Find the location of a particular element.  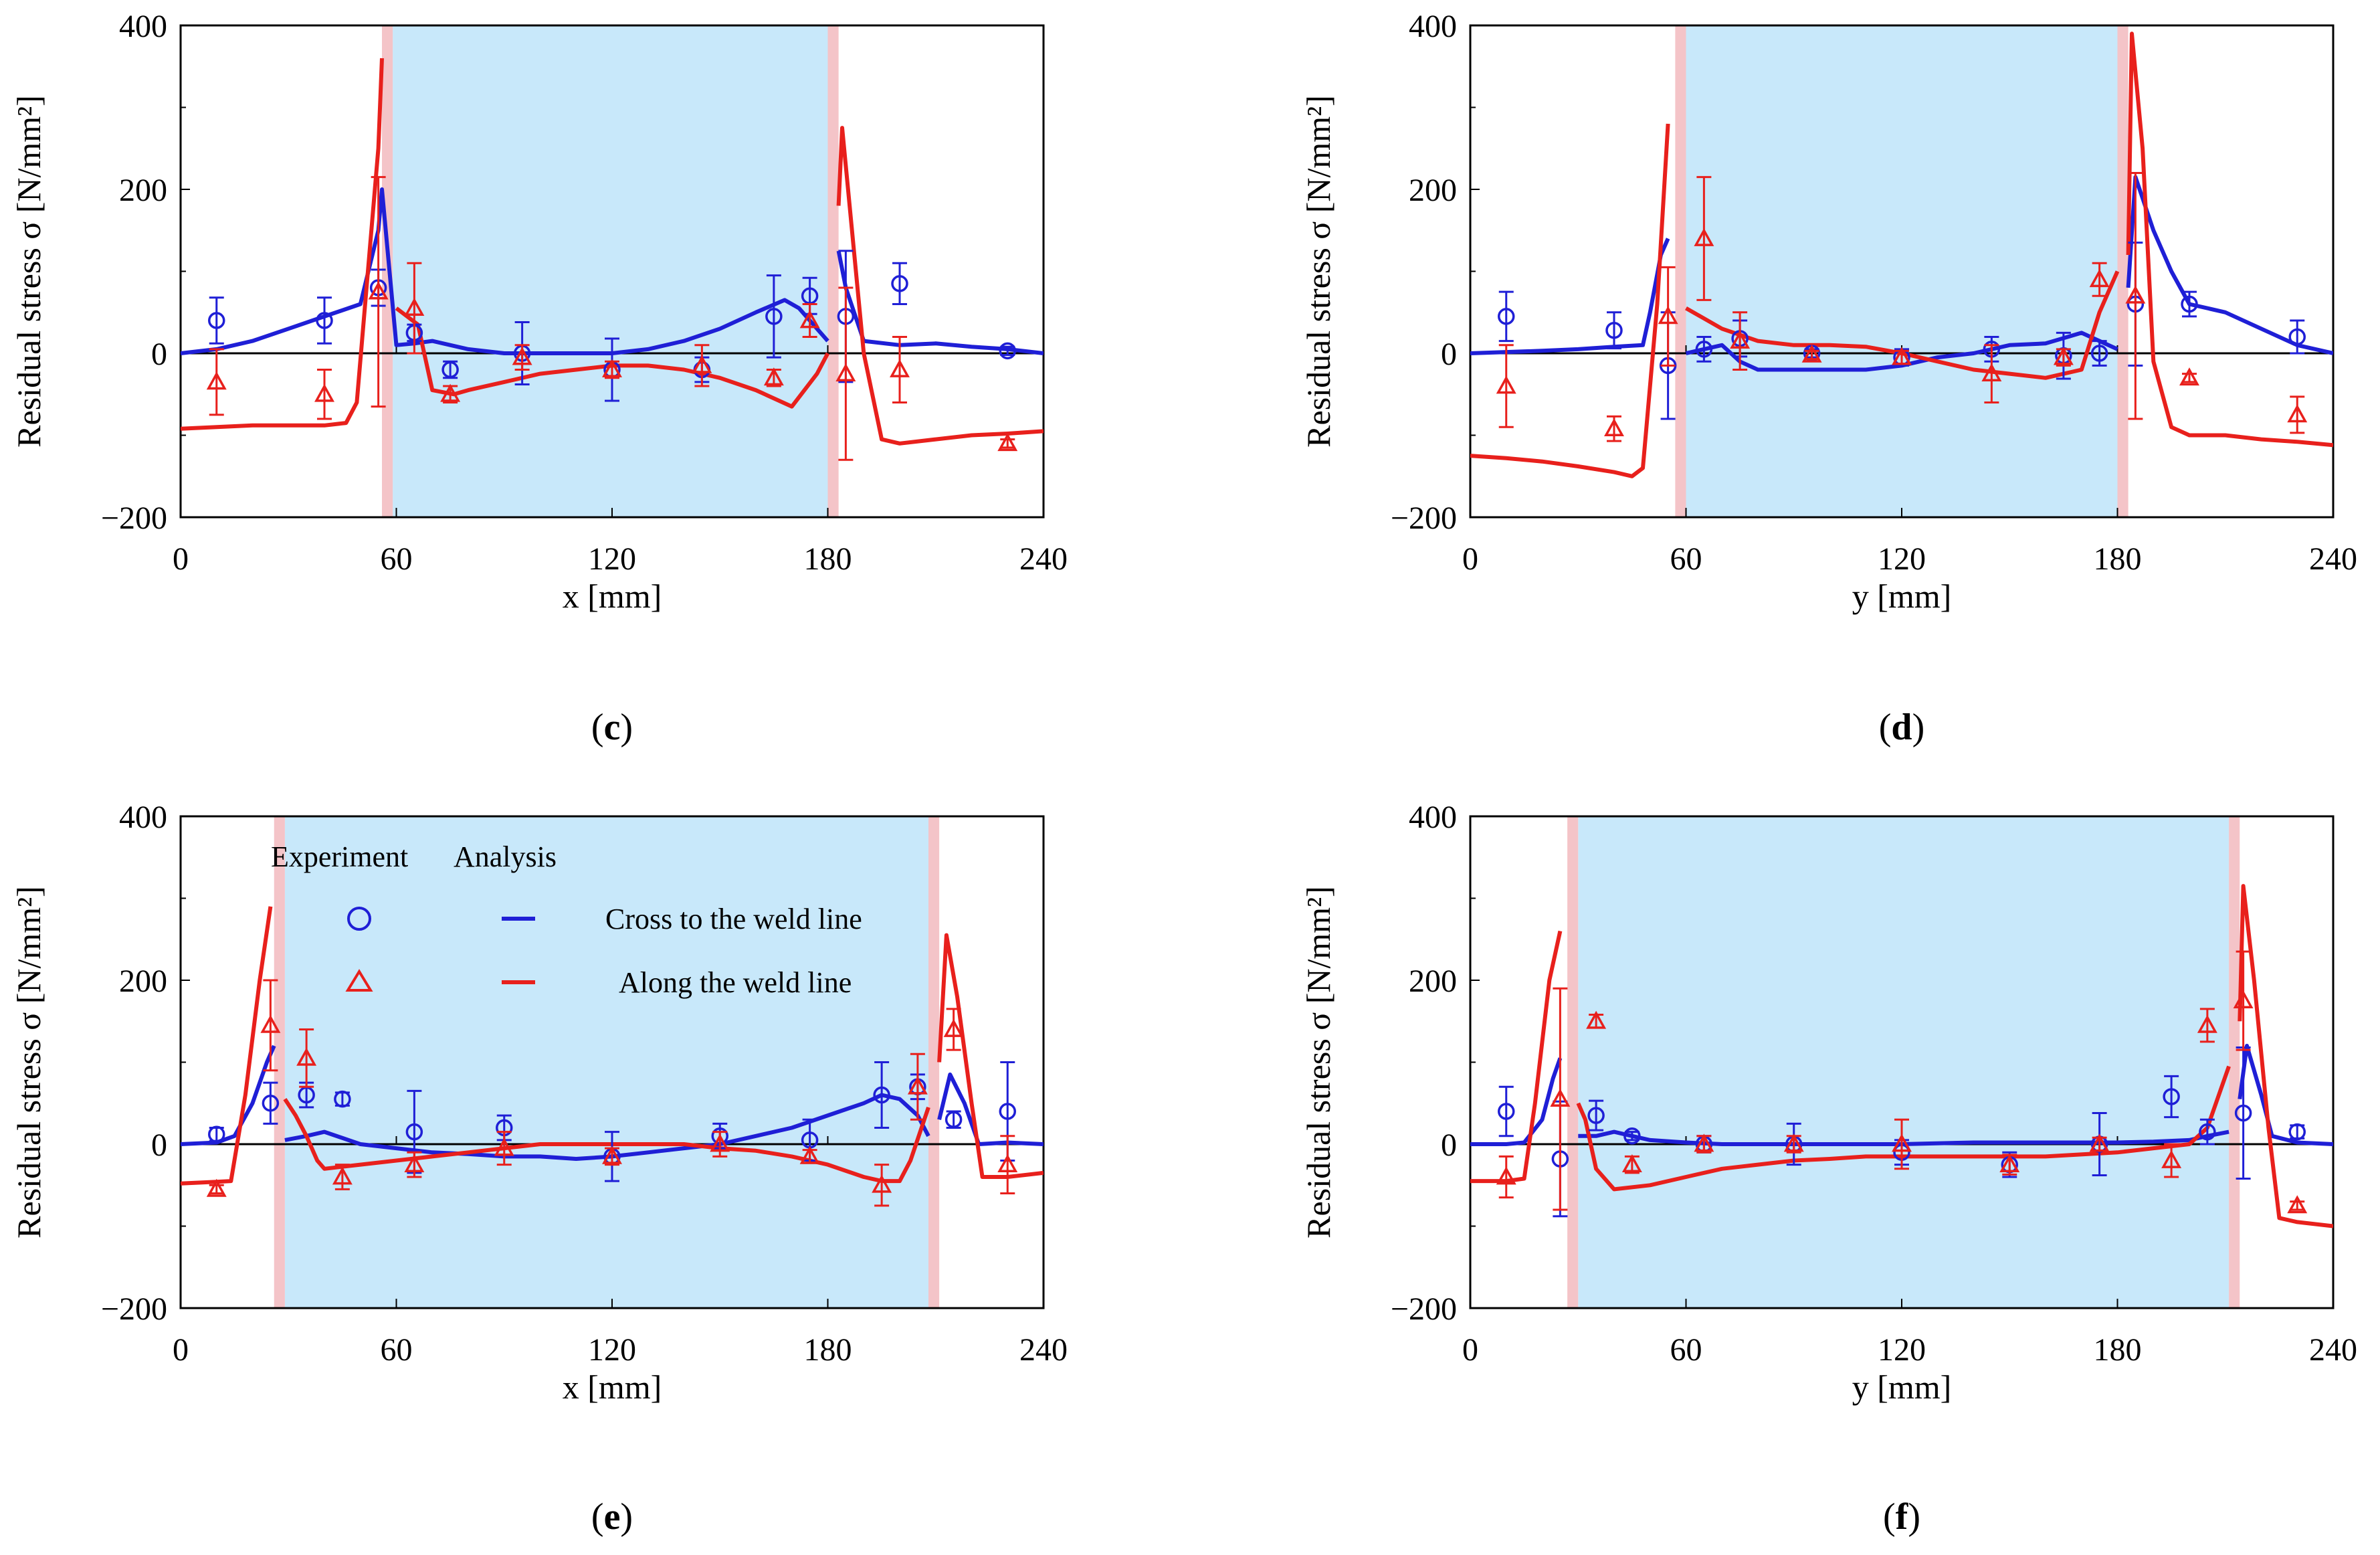

panel-label-letter: c is located at coordinates (612, 727).